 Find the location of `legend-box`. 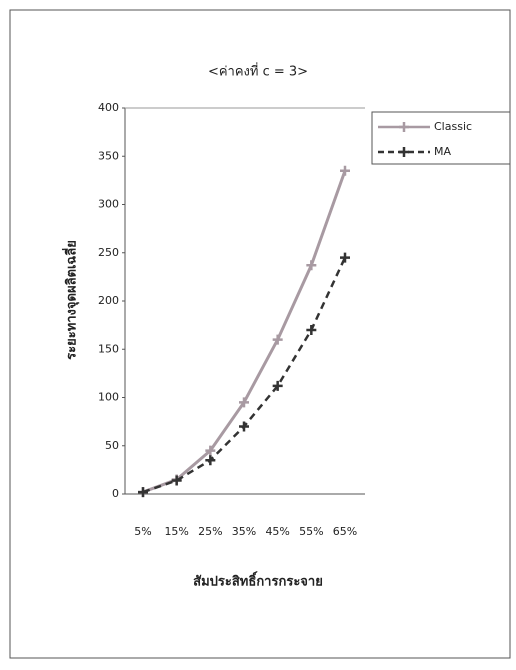

legend-box is located at coordinates (441, 138).